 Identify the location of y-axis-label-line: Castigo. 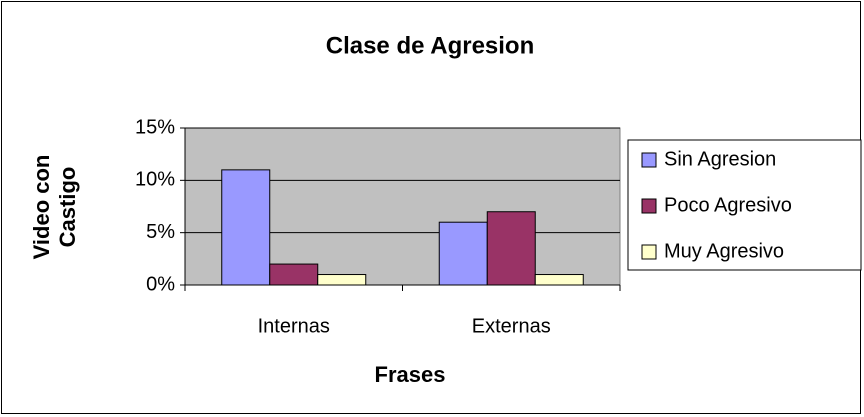
(67, 207).